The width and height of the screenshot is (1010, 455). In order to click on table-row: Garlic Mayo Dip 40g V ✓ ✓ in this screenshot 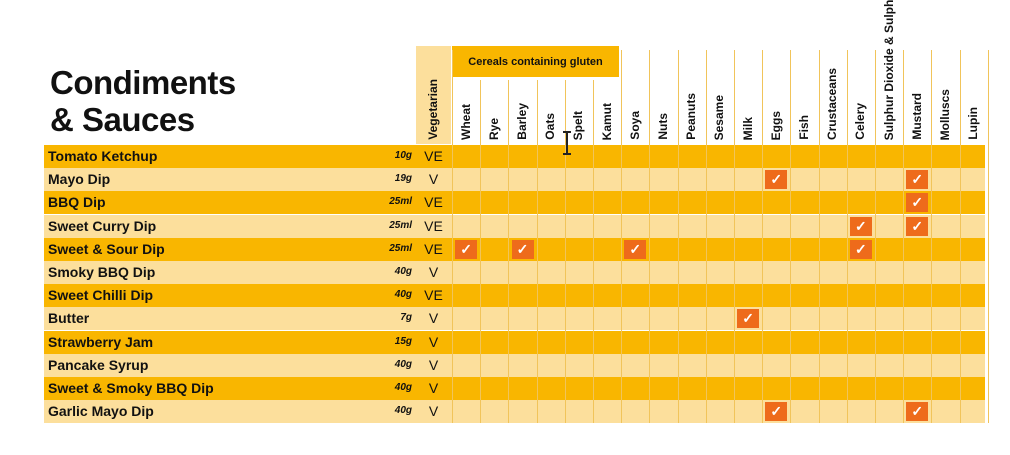, I will do `click(514, 412)`.